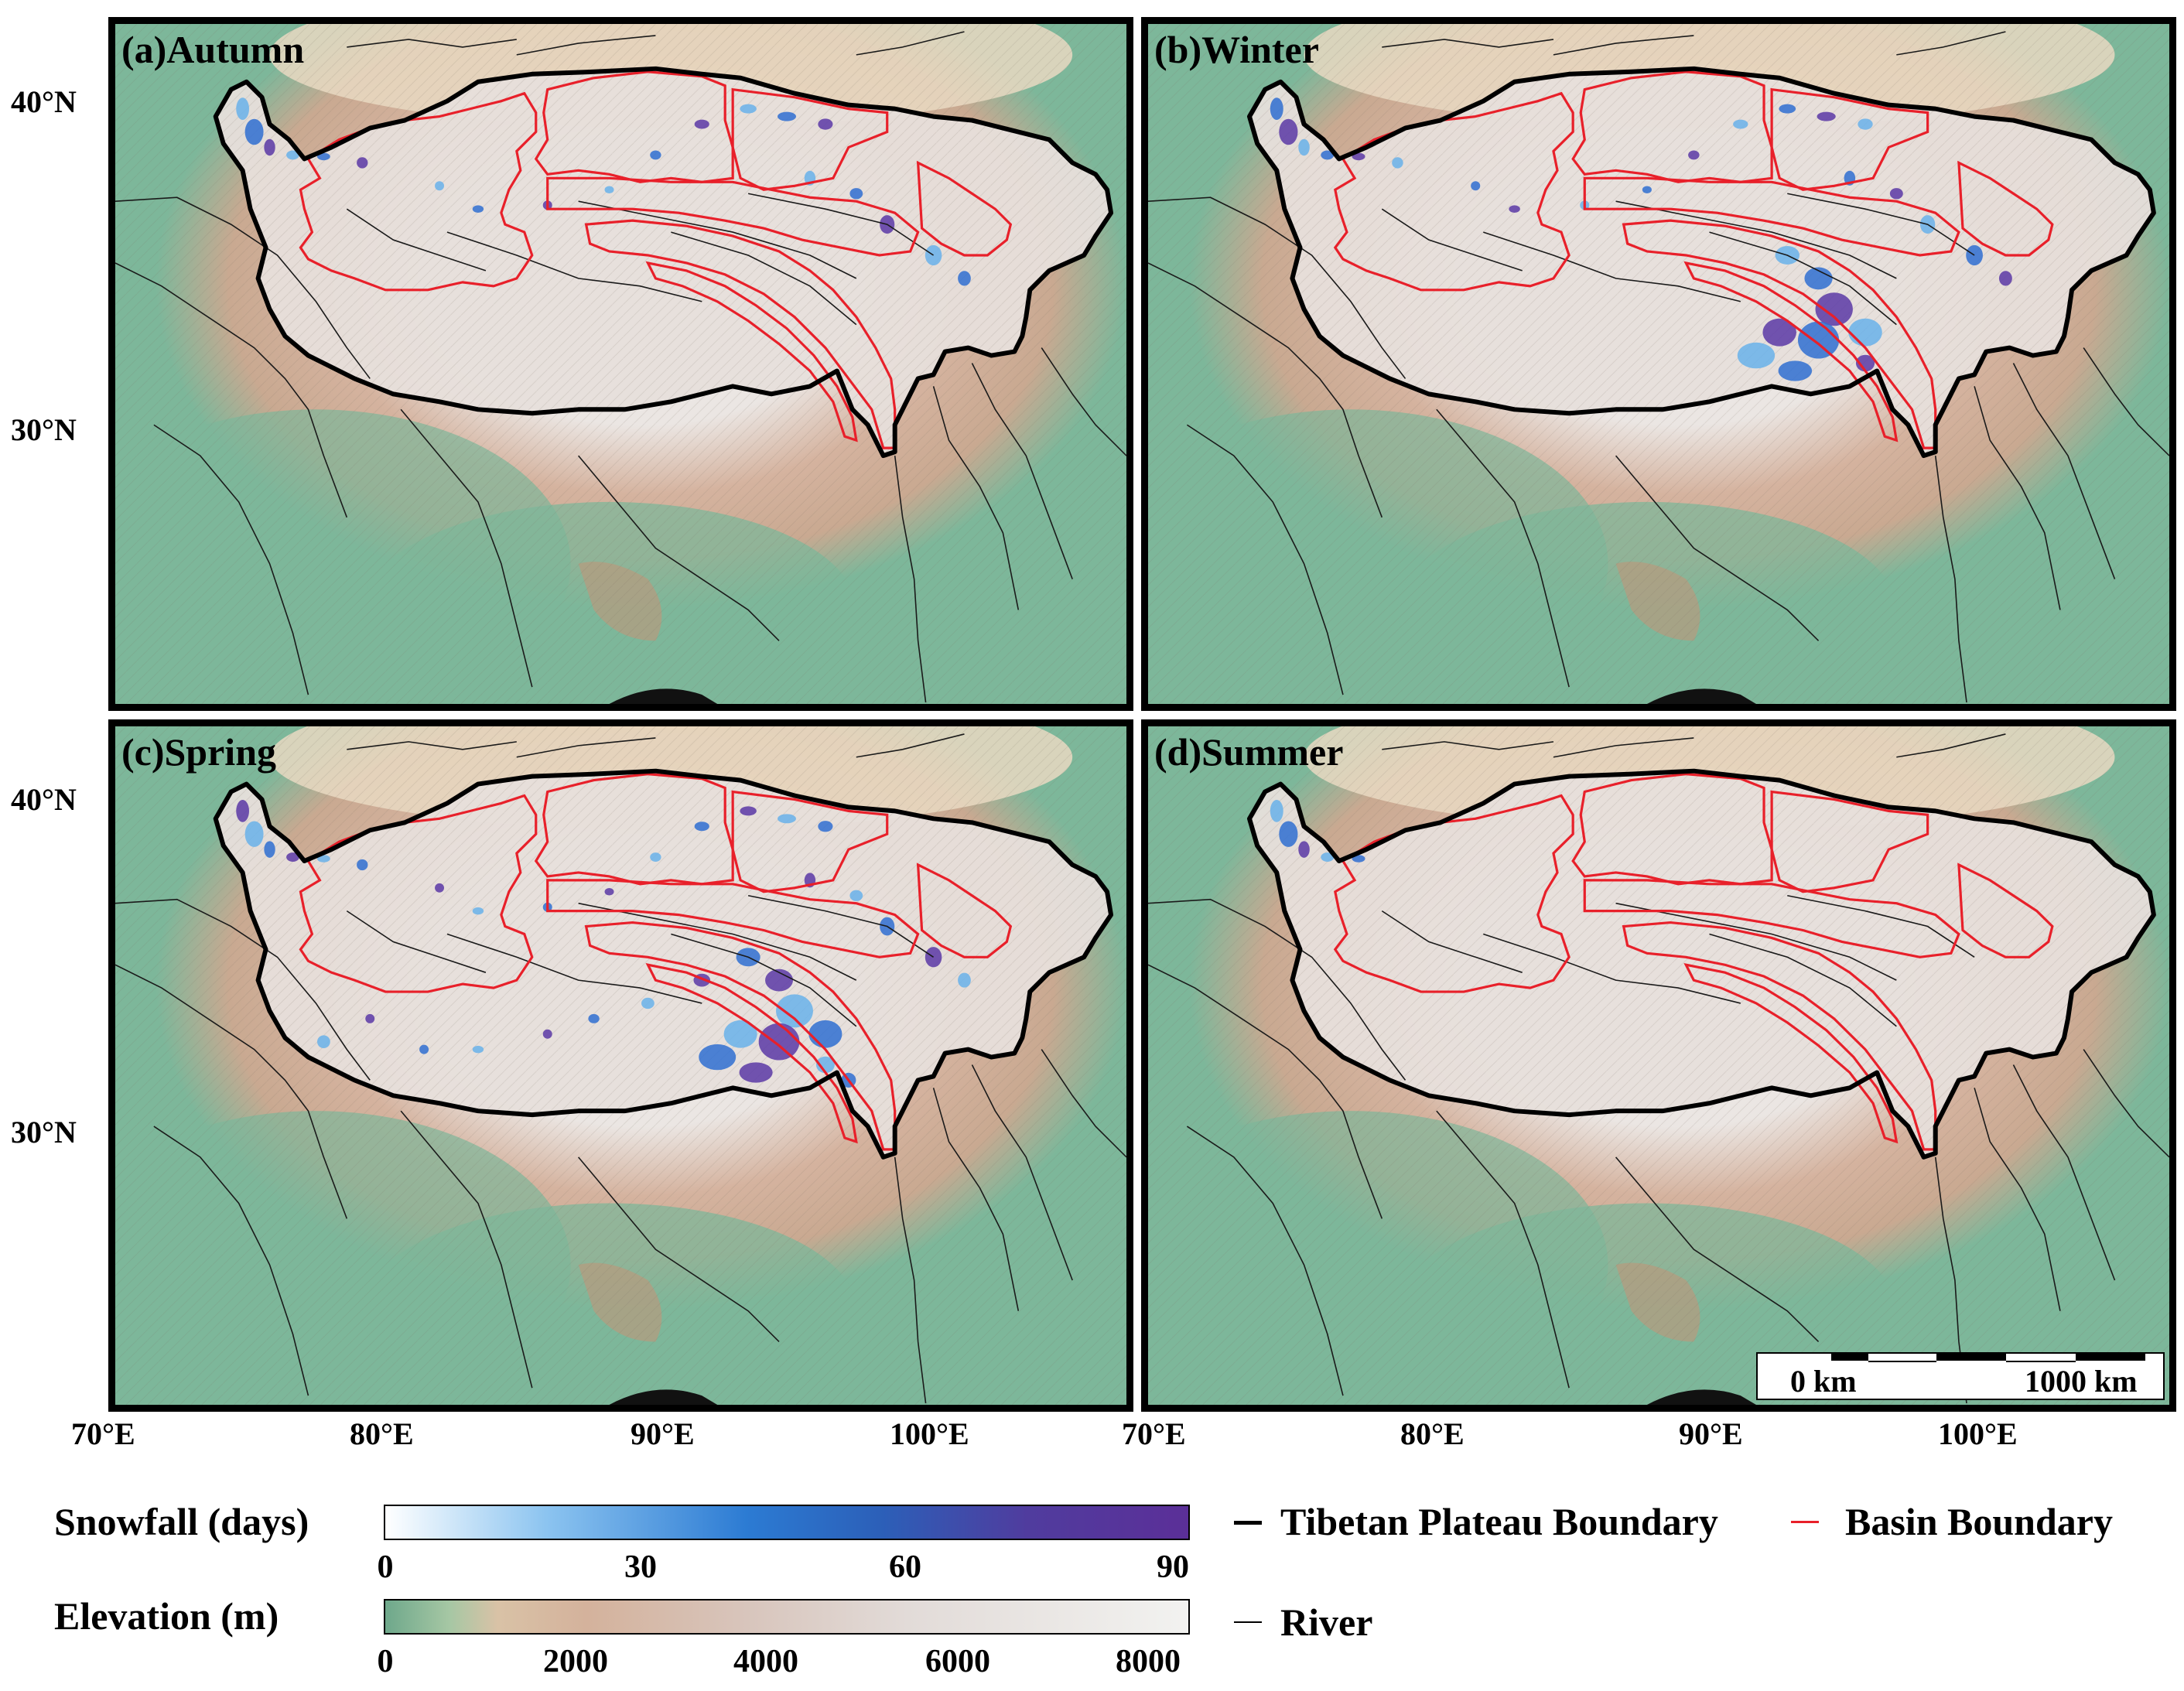 Image resolution: width=2184 pixels, height=1691 pixels. What do you see at coordinates (1173, 1567) in the screenshot?
I see `snowfall-tick-90: 90` at bounding box center [1173, 1567].